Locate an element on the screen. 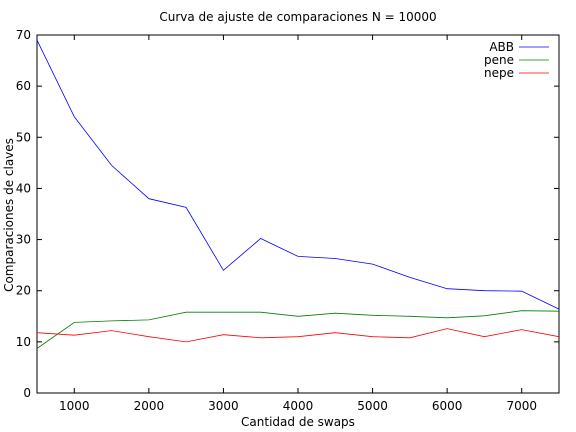 This screenshot has width=576, height=432. series-line-pene is located at coordinates (298, 329).